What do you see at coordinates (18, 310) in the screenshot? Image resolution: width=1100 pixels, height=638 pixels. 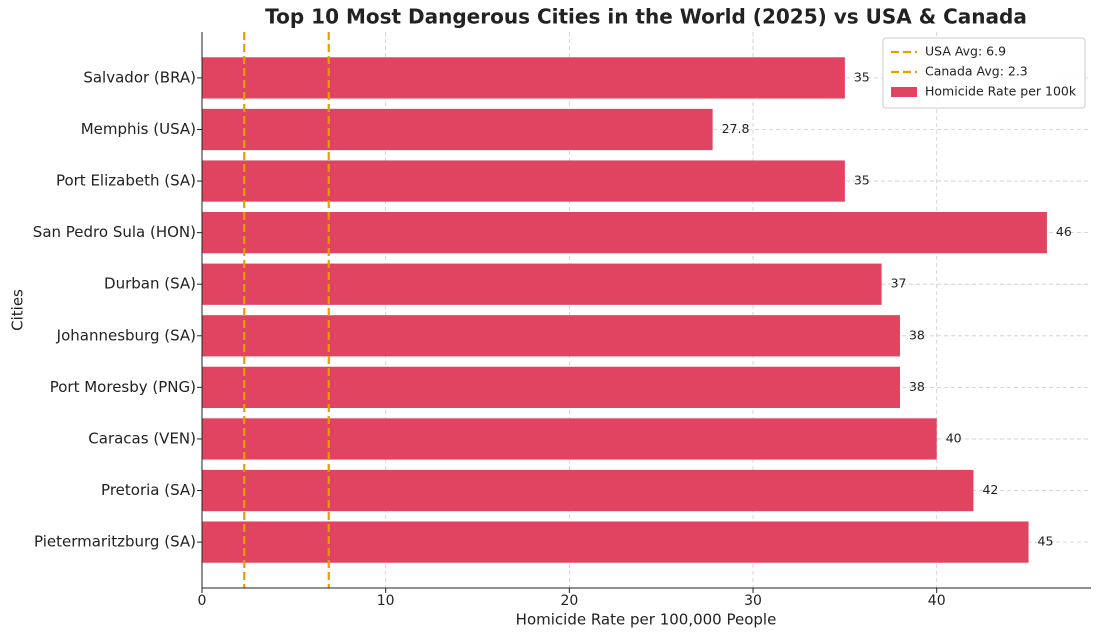 I see `y-axis-label: Cities` at bounding box center [18, 310].